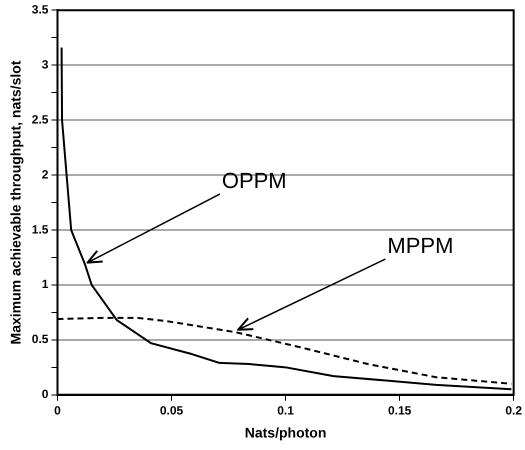 The height and width of the screenshot is (450, 525). Describe the element at coordinates (254, 181) in the screenshot. I see `annotation: OPPM` at that location.